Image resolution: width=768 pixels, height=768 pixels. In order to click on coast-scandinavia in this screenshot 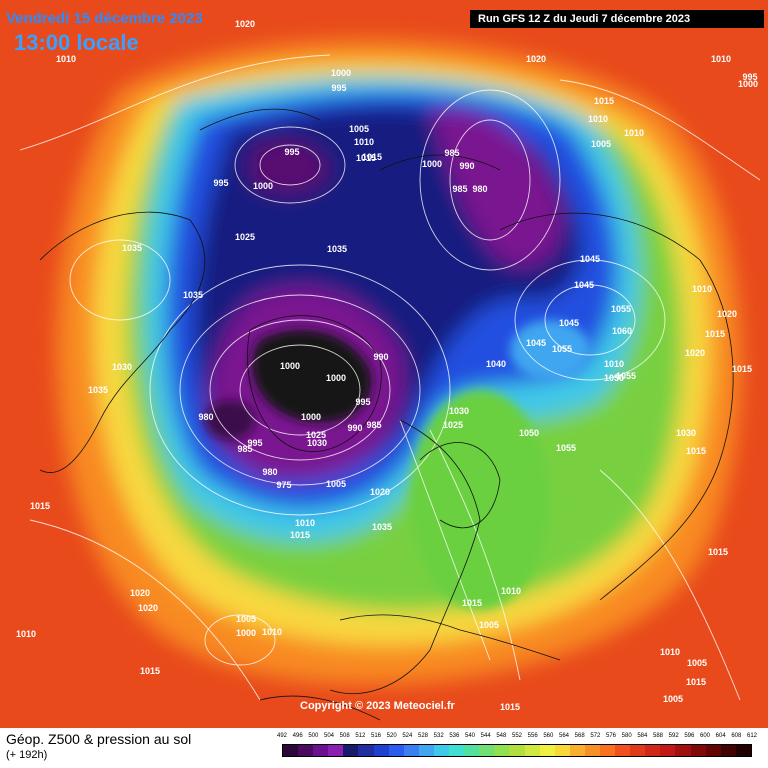, I will do `click(460, 485)`.